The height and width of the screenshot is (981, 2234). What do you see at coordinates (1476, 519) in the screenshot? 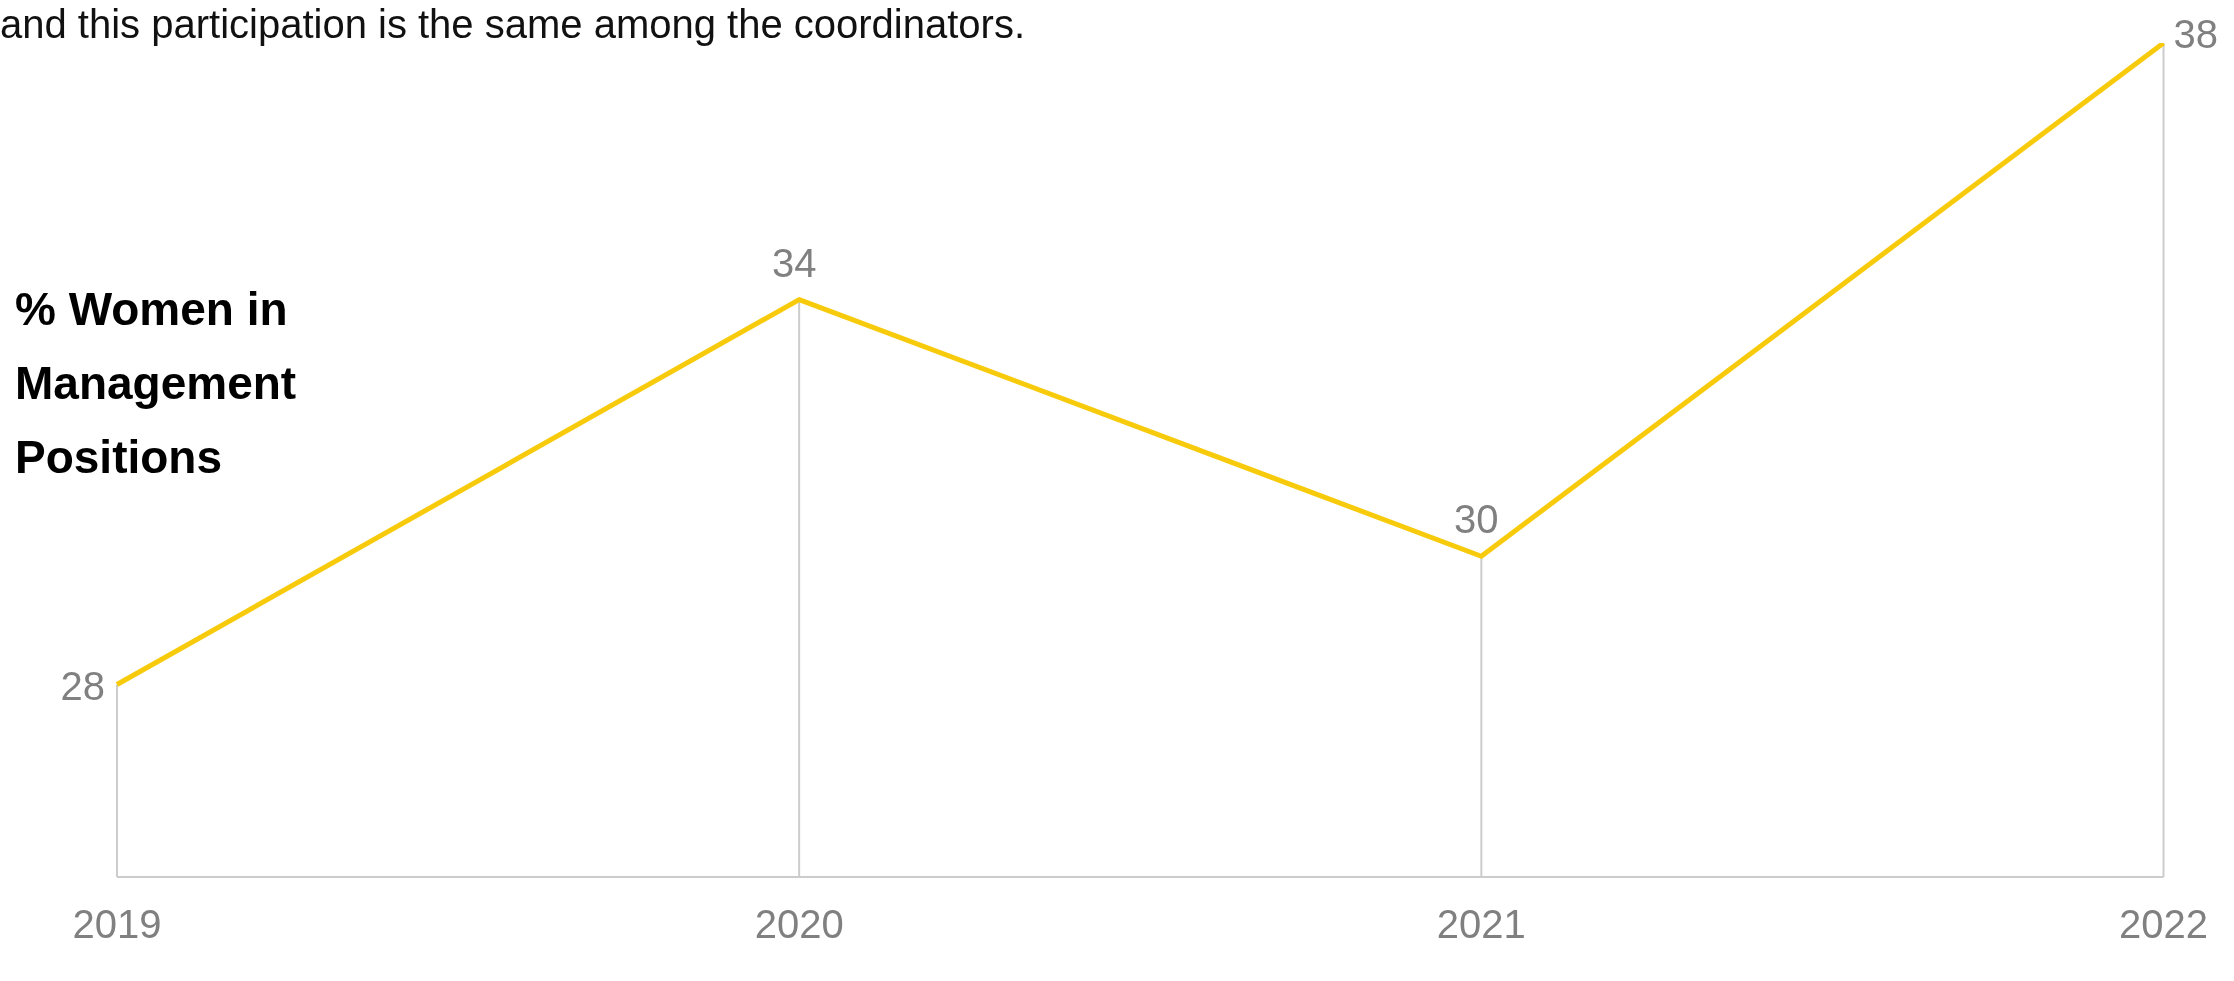
I see `data-label: 30` at bounding box center [1476, 519].